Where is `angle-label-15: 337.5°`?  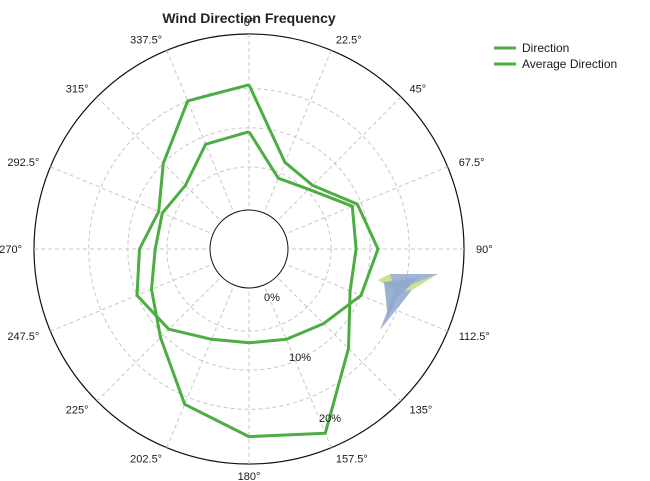
angle-label-15: 337.5° is located at coordinates (146, 40).